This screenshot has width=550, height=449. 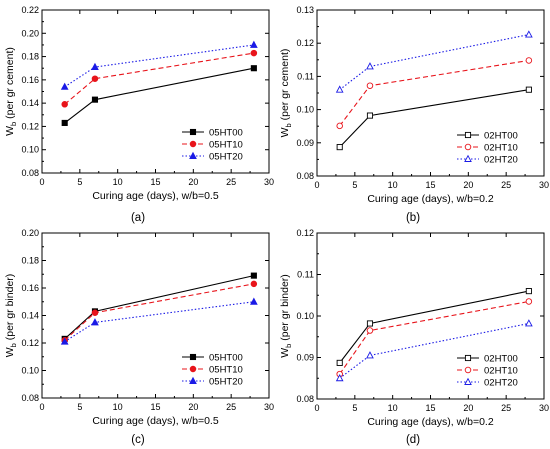 I want to click on series-line-05HT00, so click(x=159, y=307).